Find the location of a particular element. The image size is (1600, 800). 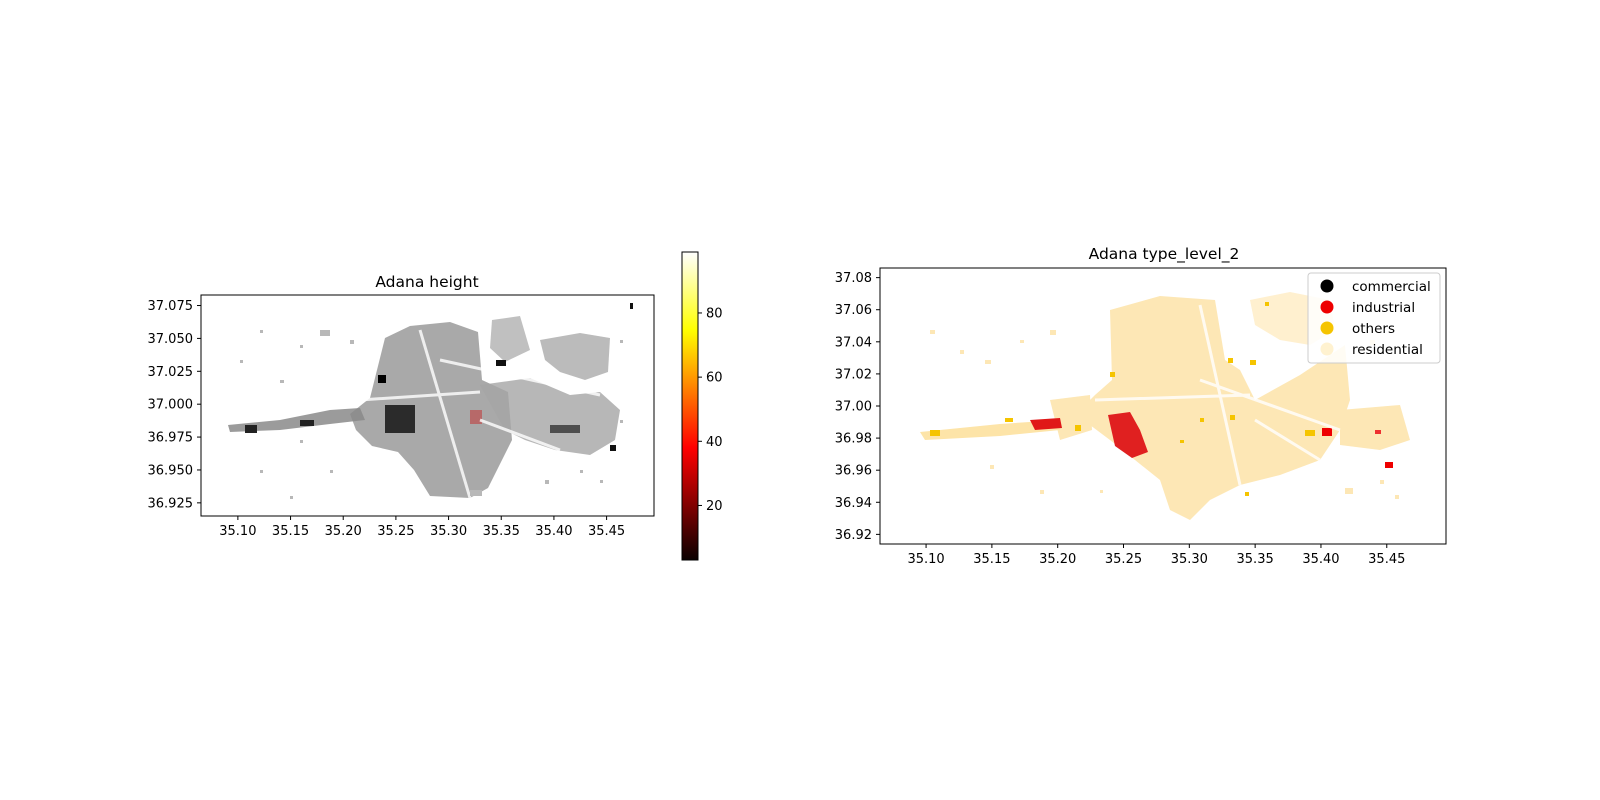

type-y-tick-label: 37.06 is located at coordinates (853, 310).